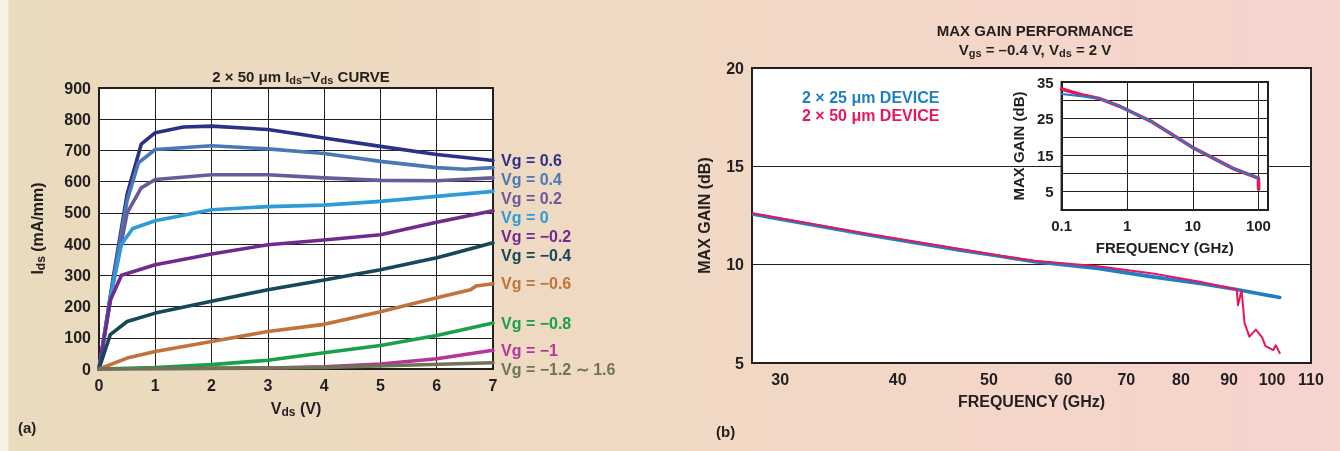  What do you see at coordinates (536, 255) in the screenshot?
I see `series-label: Vg = −0.4` at bounding box center [536, 255].